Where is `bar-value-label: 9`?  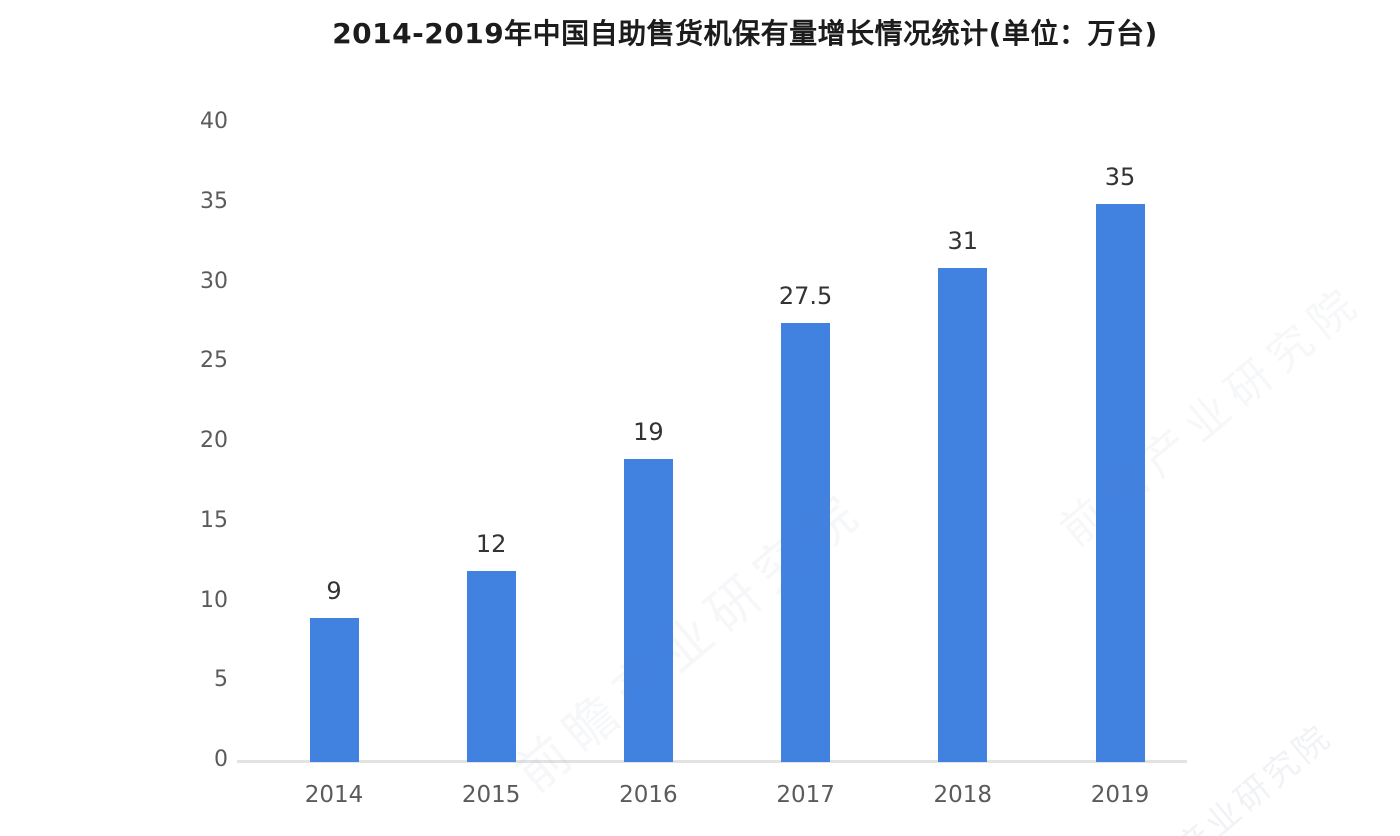 bar-value-label: 9 is located at coordinates (334, 591).